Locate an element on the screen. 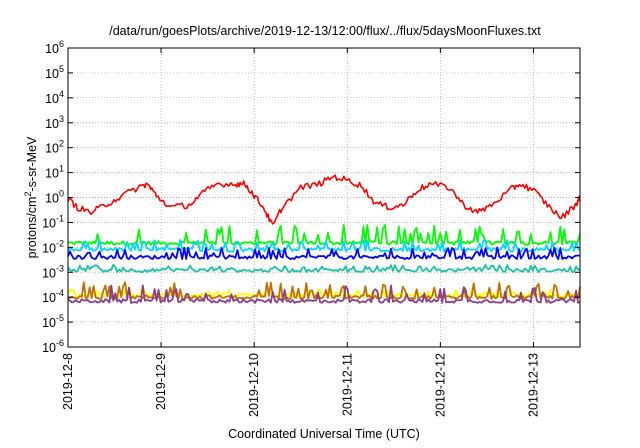  y-tick-label: 10³ is located at coordinates (54, 122).